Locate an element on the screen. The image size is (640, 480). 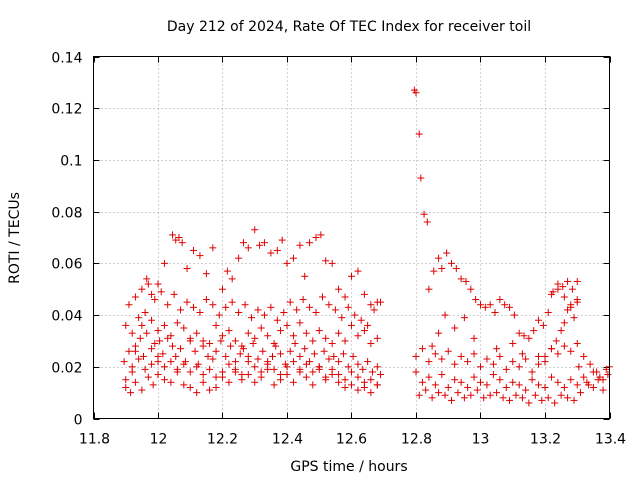
x-tick-label: 12.6 is located at coordinates (351, 440).